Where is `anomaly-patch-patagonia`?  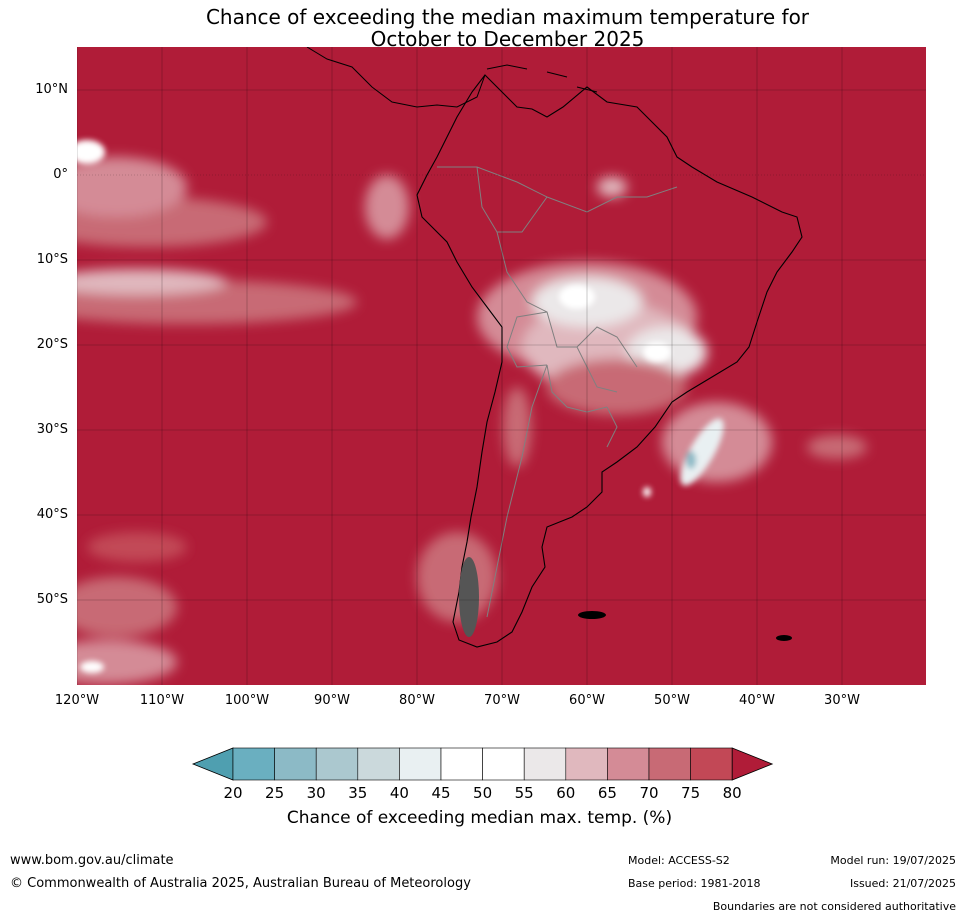
anomaly-patch-patagonia is located at coordinates (457, 577).